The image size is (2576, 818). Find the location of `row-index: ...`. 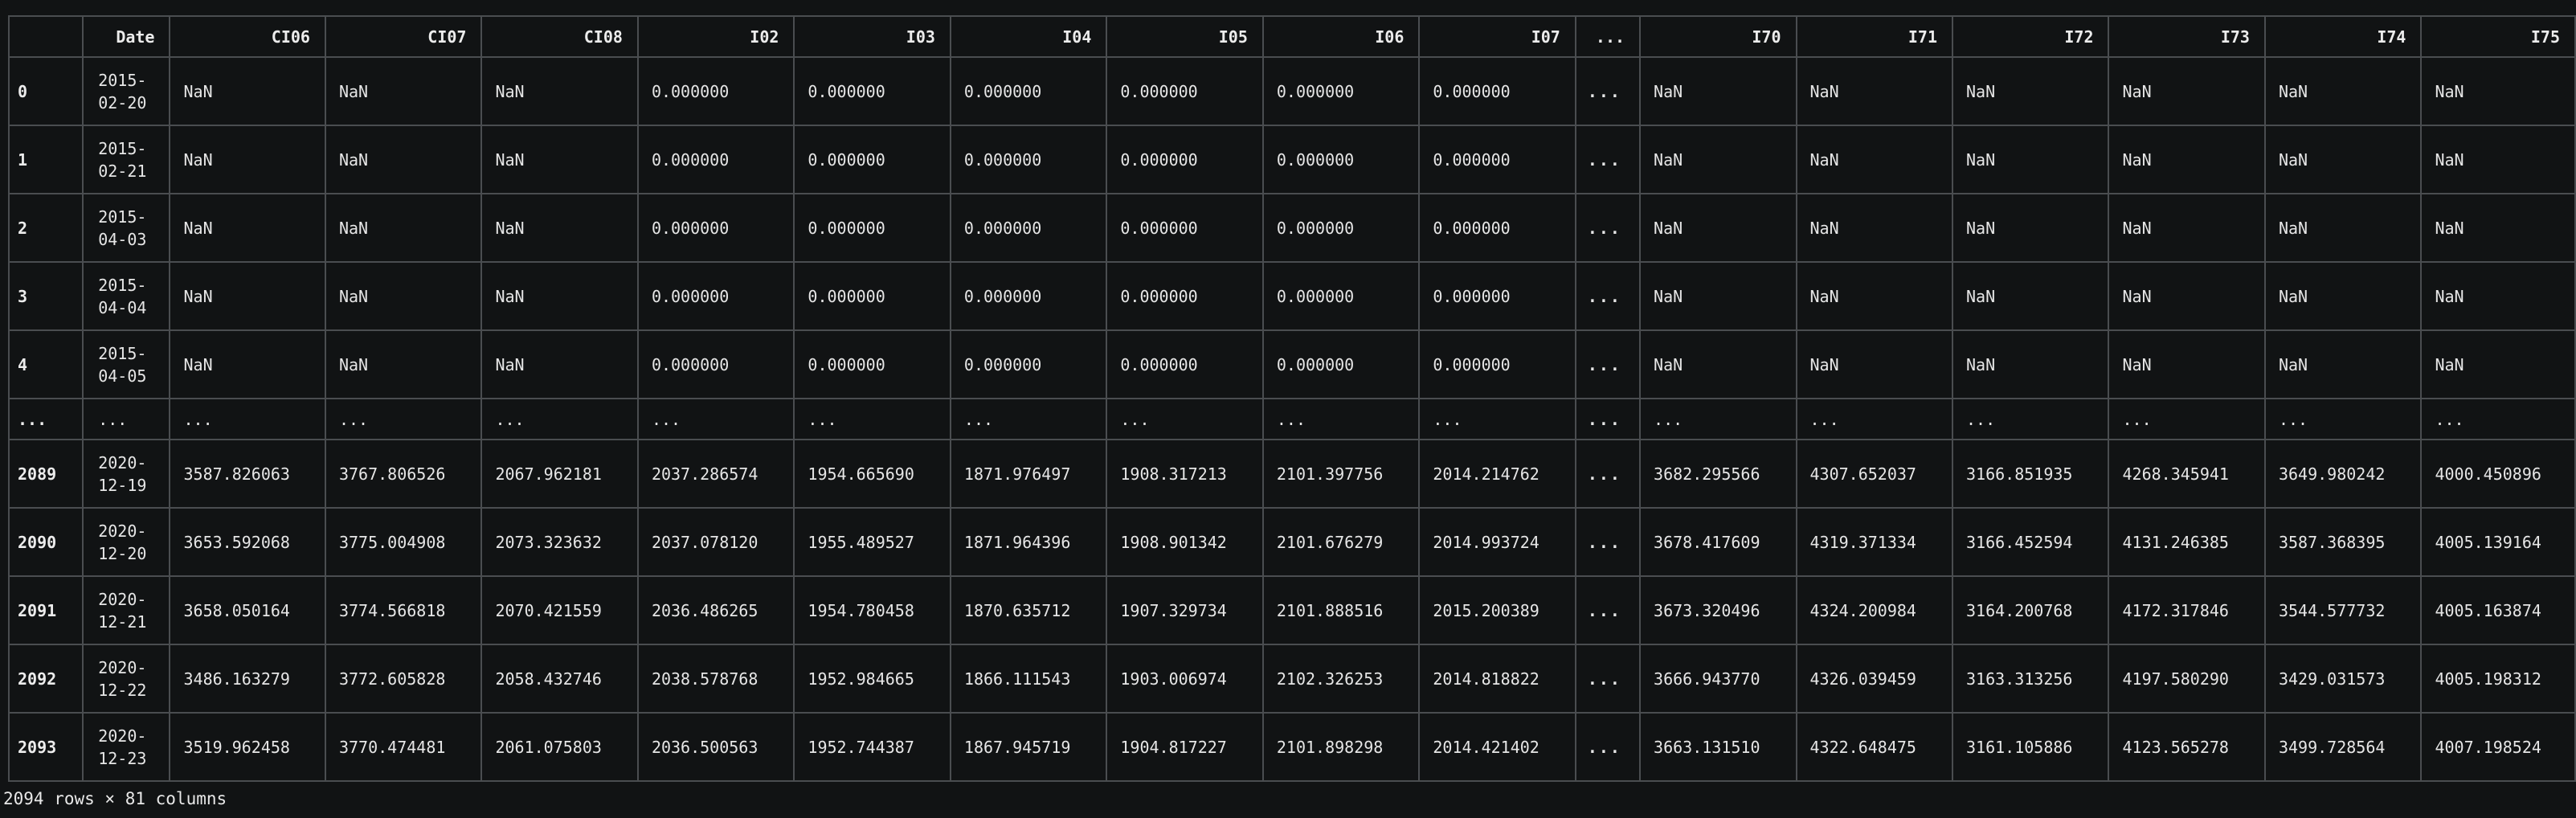

row-index: ... is located at coordinates (45, 419).